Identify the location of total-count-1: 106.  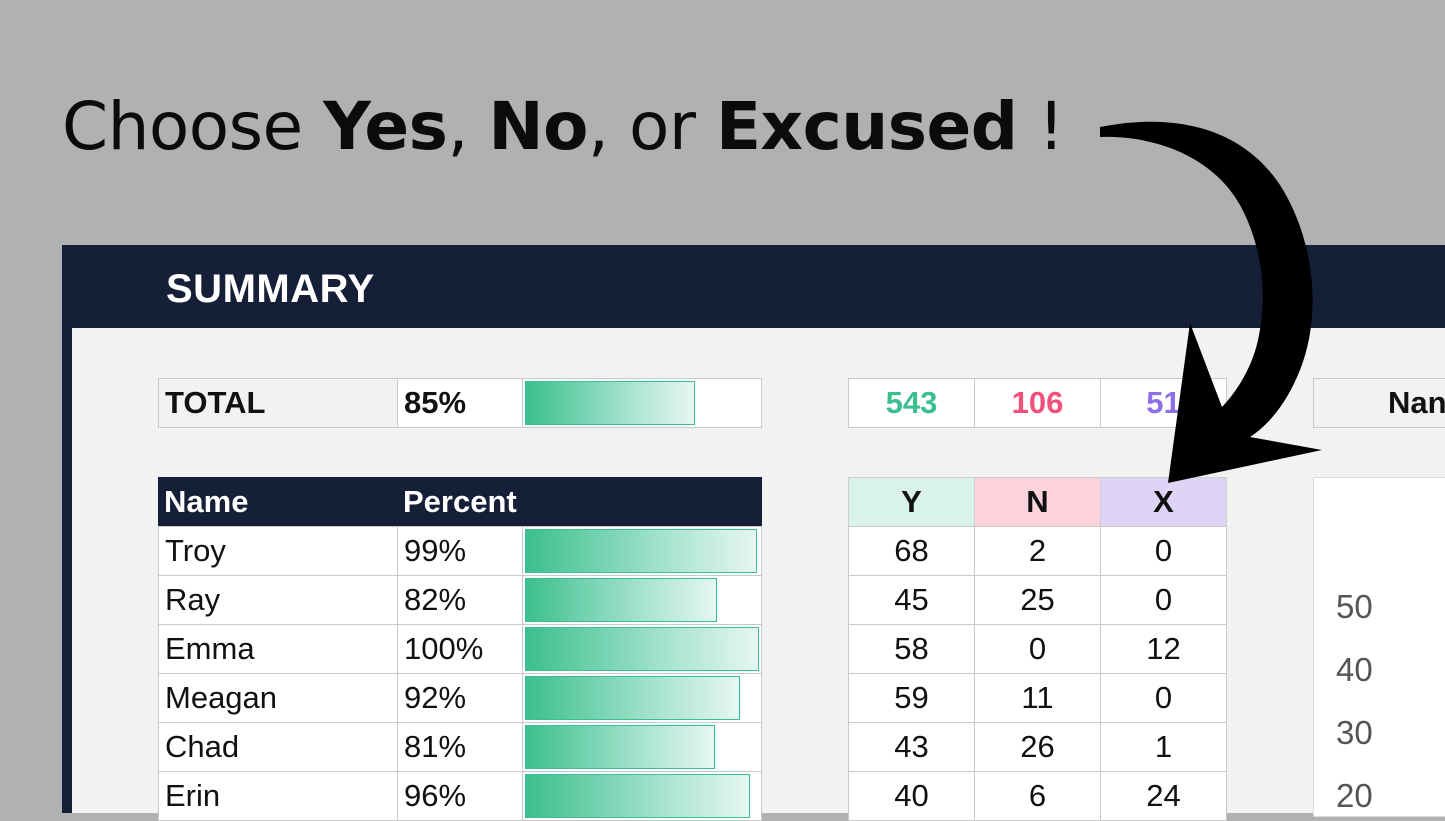
(1037, 403).